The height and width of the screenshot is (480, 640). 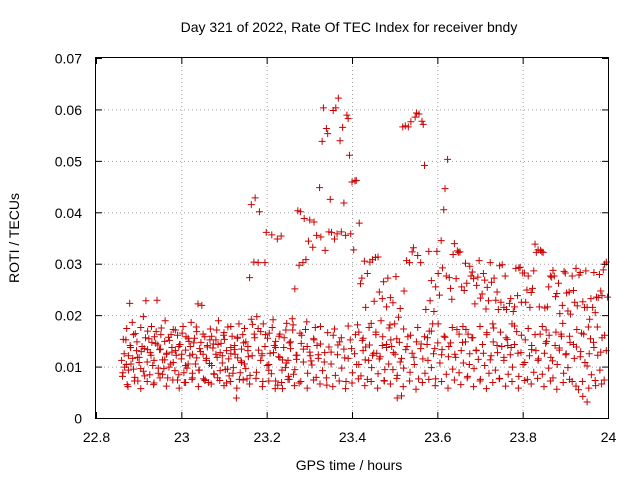 I want to click on x-tick-label: 23.4, so click(x=352, y=437).